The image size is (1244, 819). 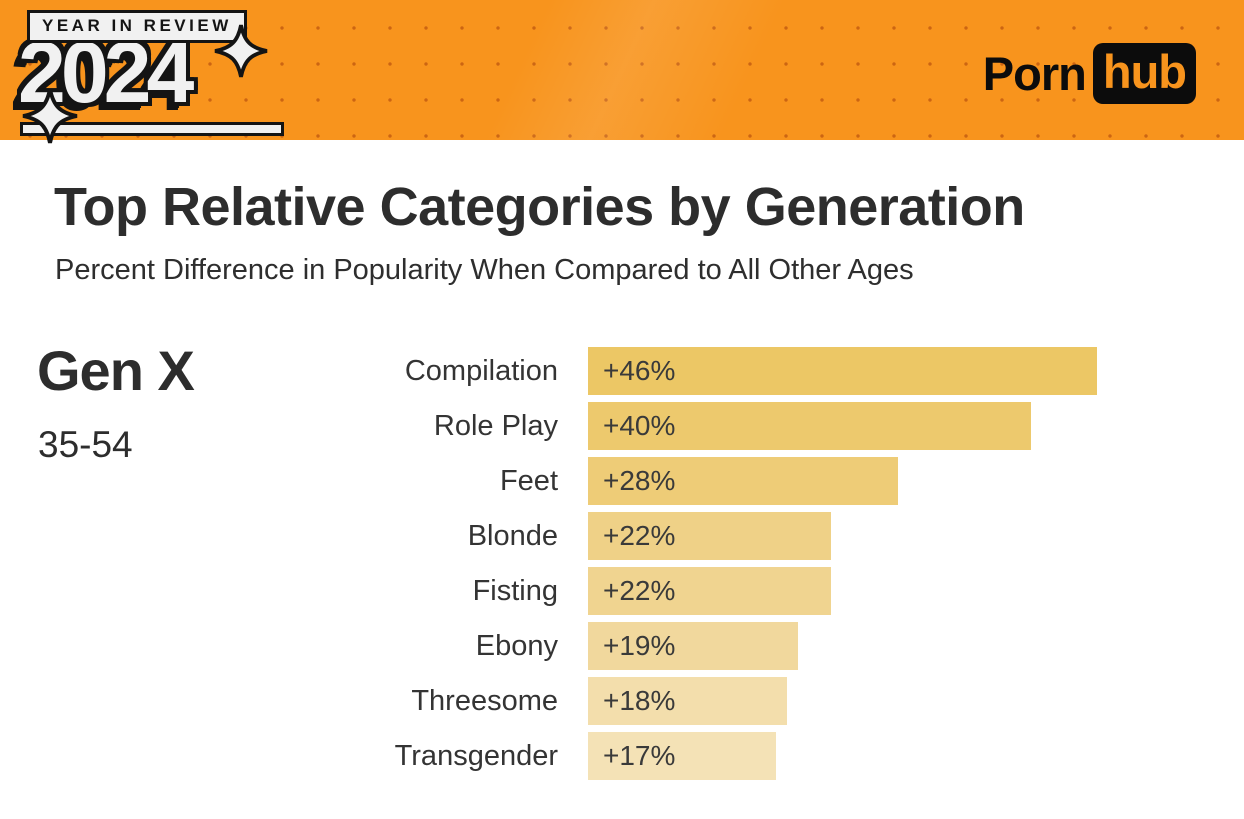 What do you see at coordinates (842, 371) in the screenshot?
I see `category-bar: +46%` at bounding box center [842, 371].